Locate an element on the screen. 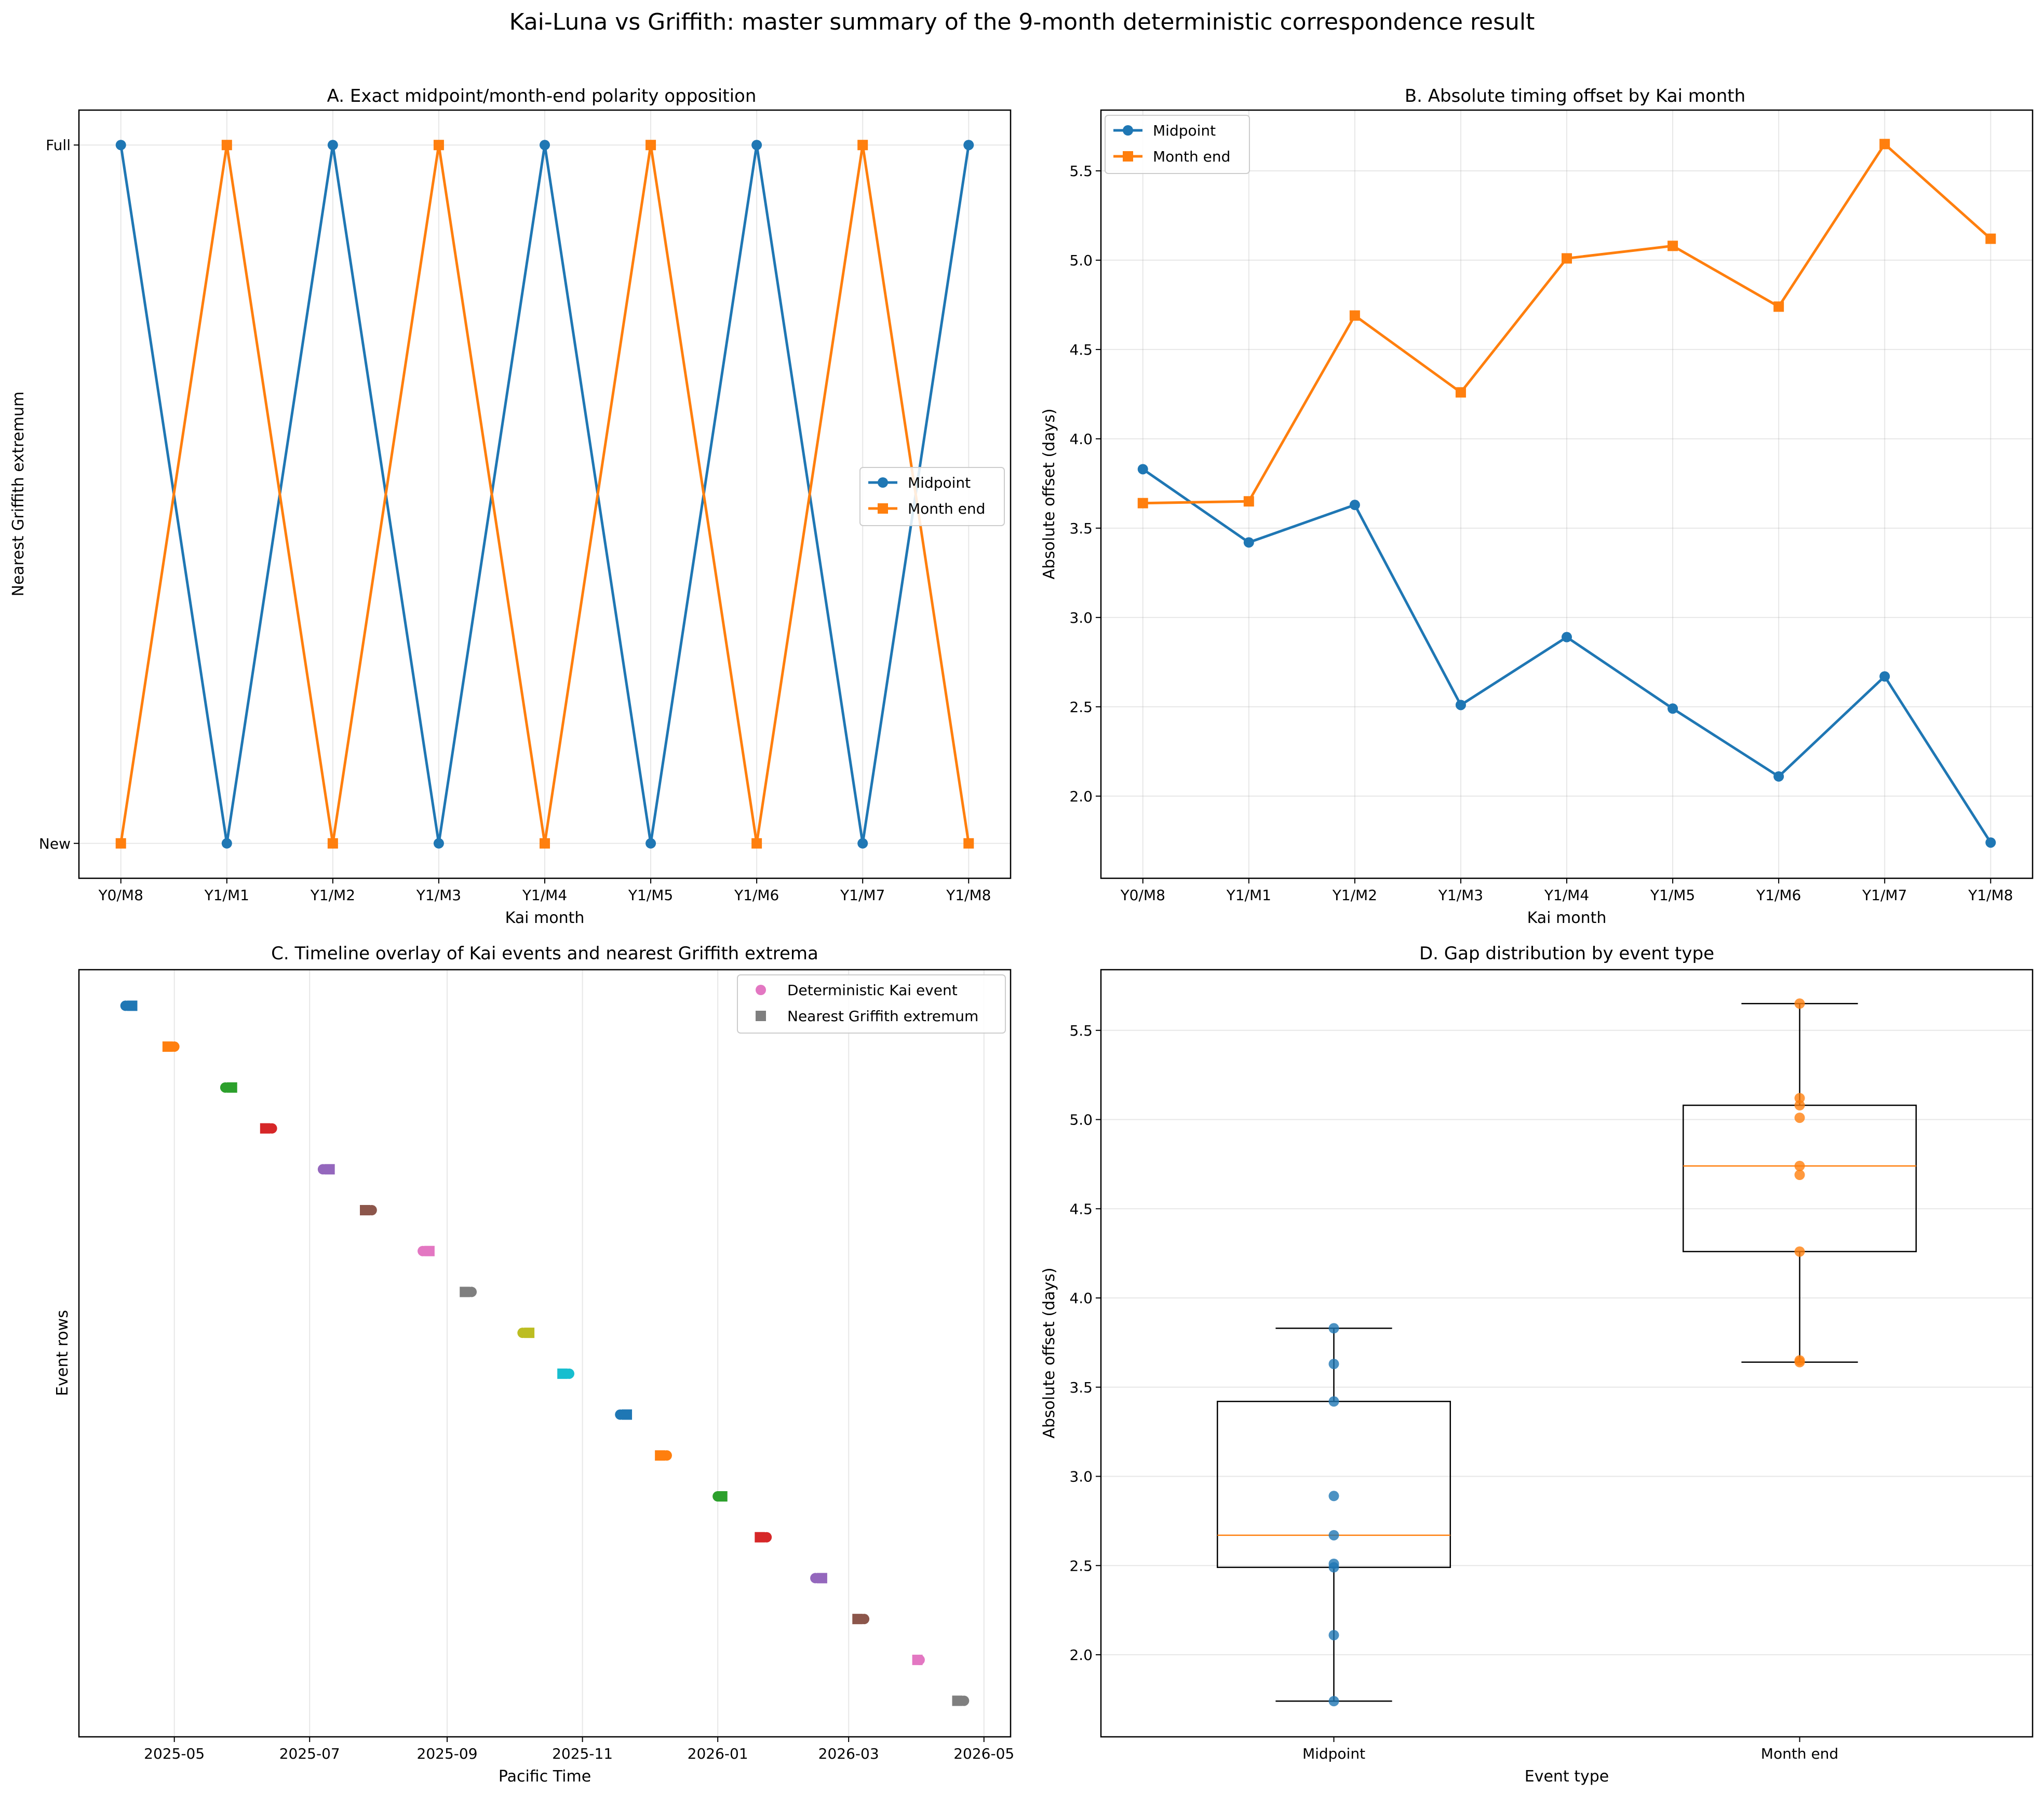 This screenshot has width=2044, height=1795. panel-d-title: D. Gap distribution by event type is located at coordinates (1566, 953).